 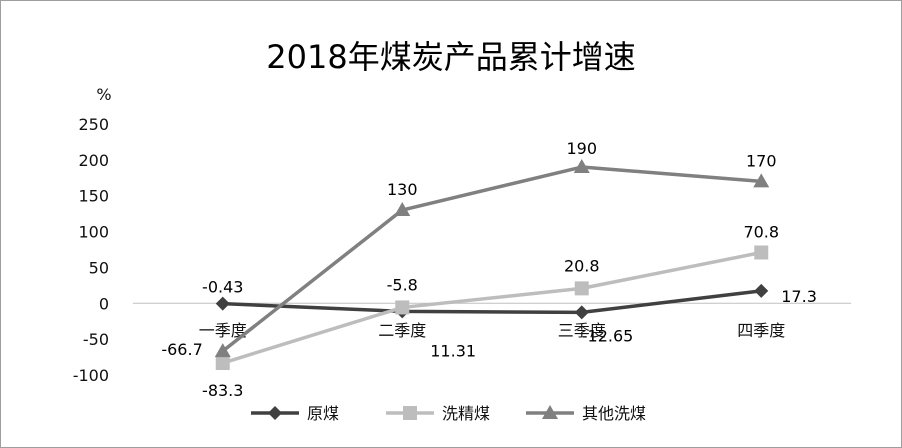 I want to click on data-label-other-washed-coal: 170, so click(x=761, y=160).